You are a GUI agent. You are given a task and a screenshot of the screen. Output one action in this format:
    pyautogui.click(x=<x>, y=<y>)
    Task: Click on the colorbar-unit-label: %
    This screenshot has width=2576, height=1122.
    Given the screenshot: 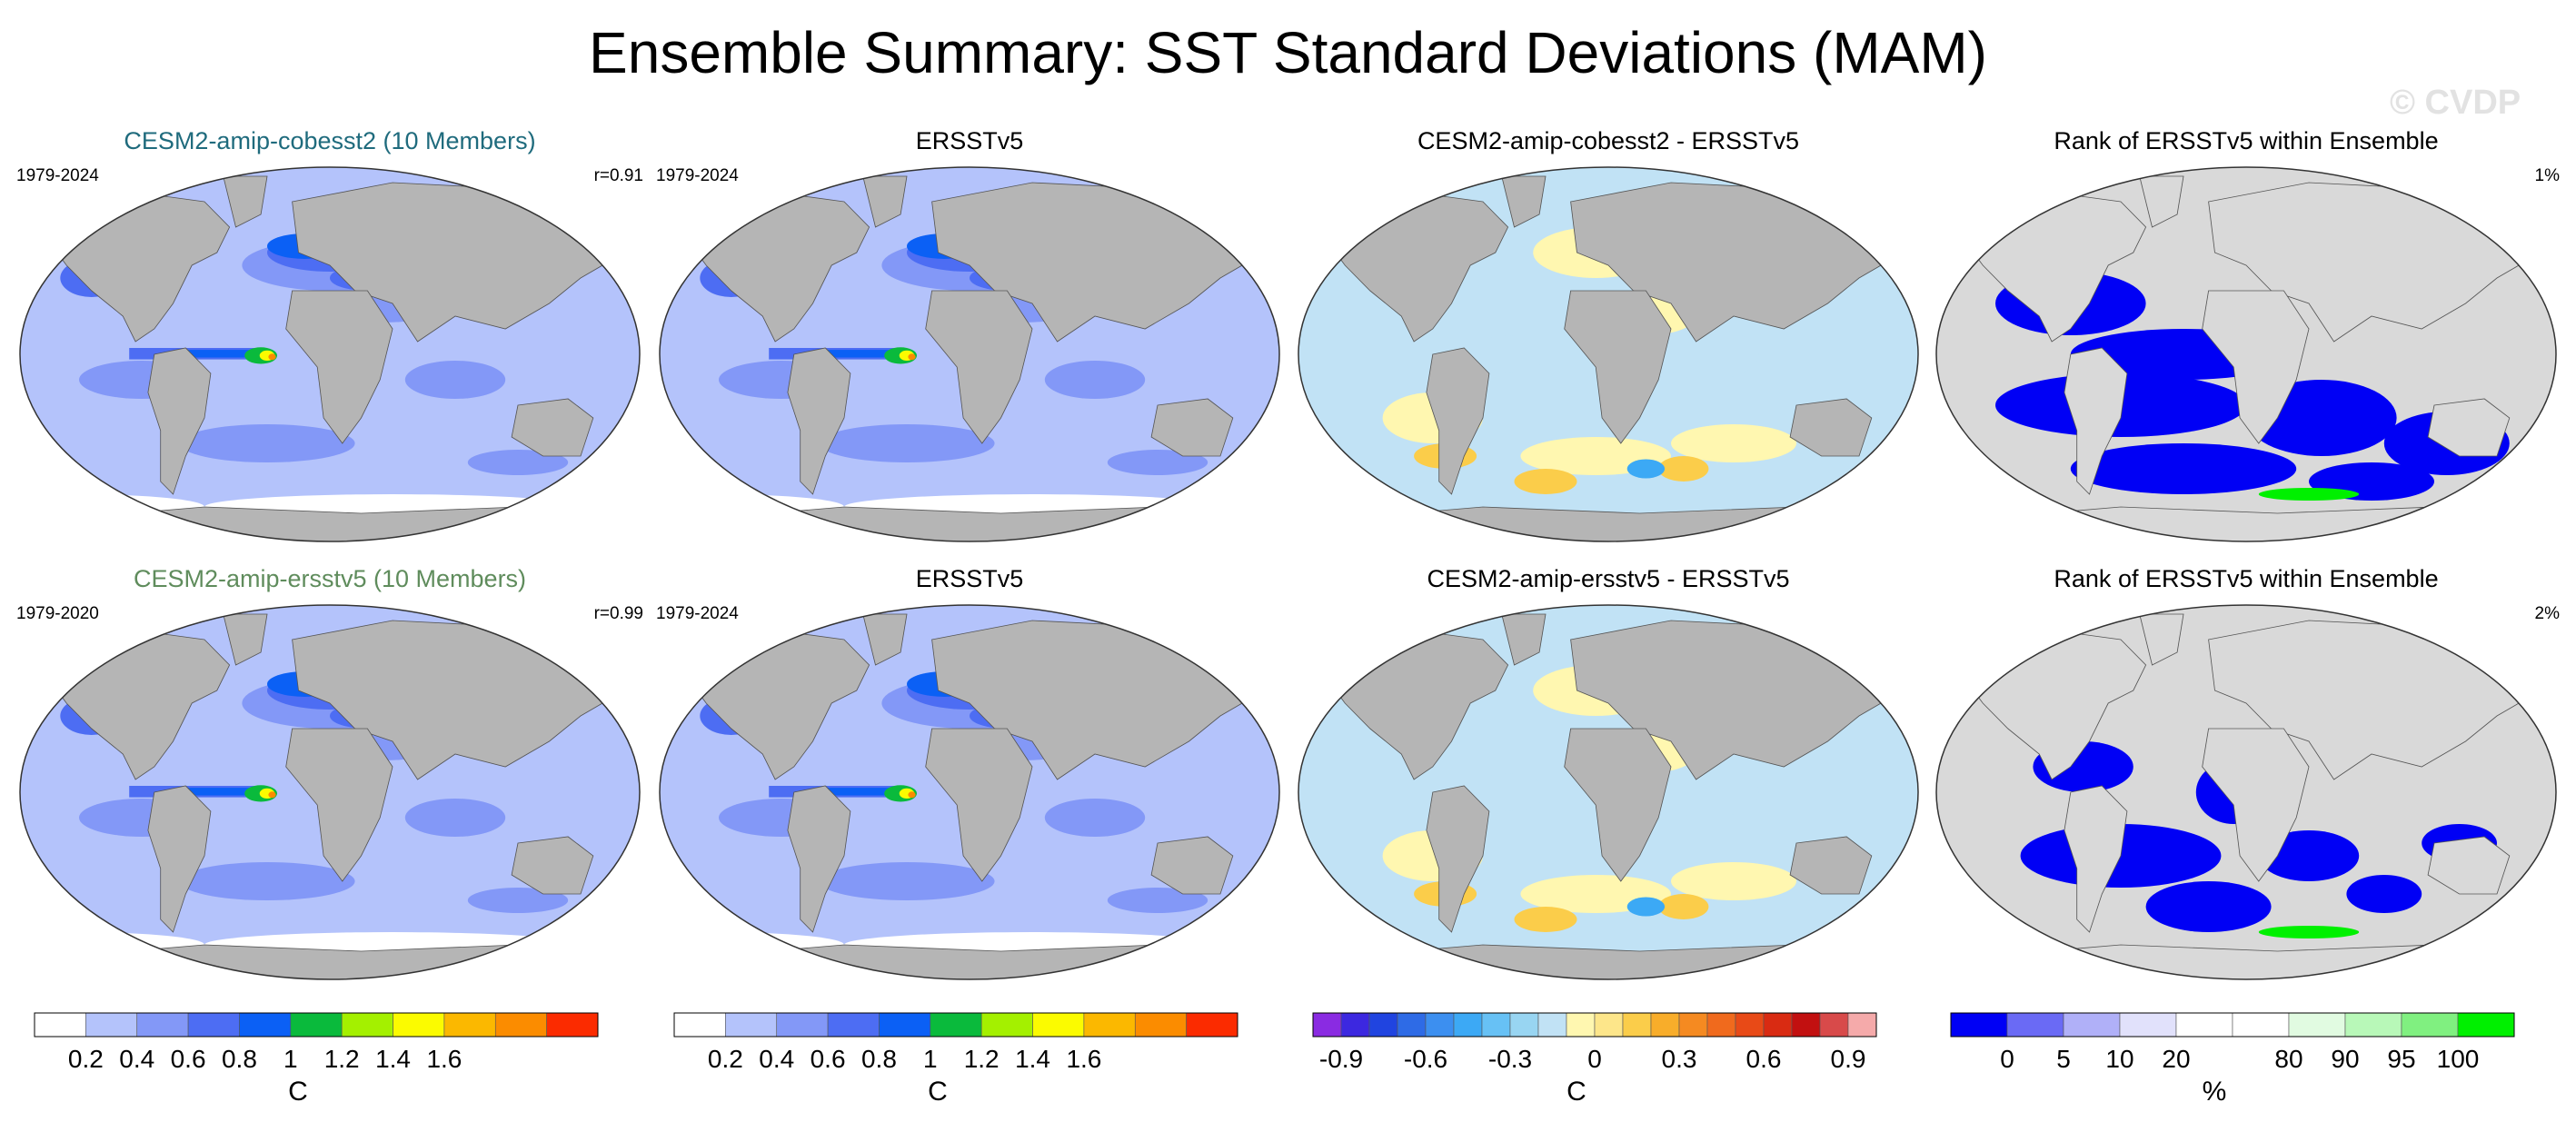 What is the action you would take?
    pyautogui.click(x=2215, y=1092)
    